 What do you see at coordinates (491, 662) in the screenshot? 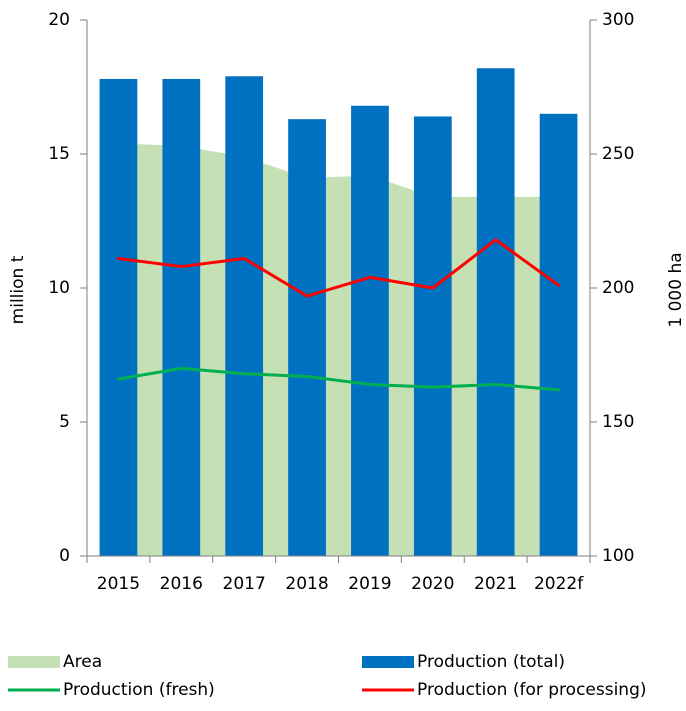
I see `legend-label: Production (total)` at bounding box center [491, 662].